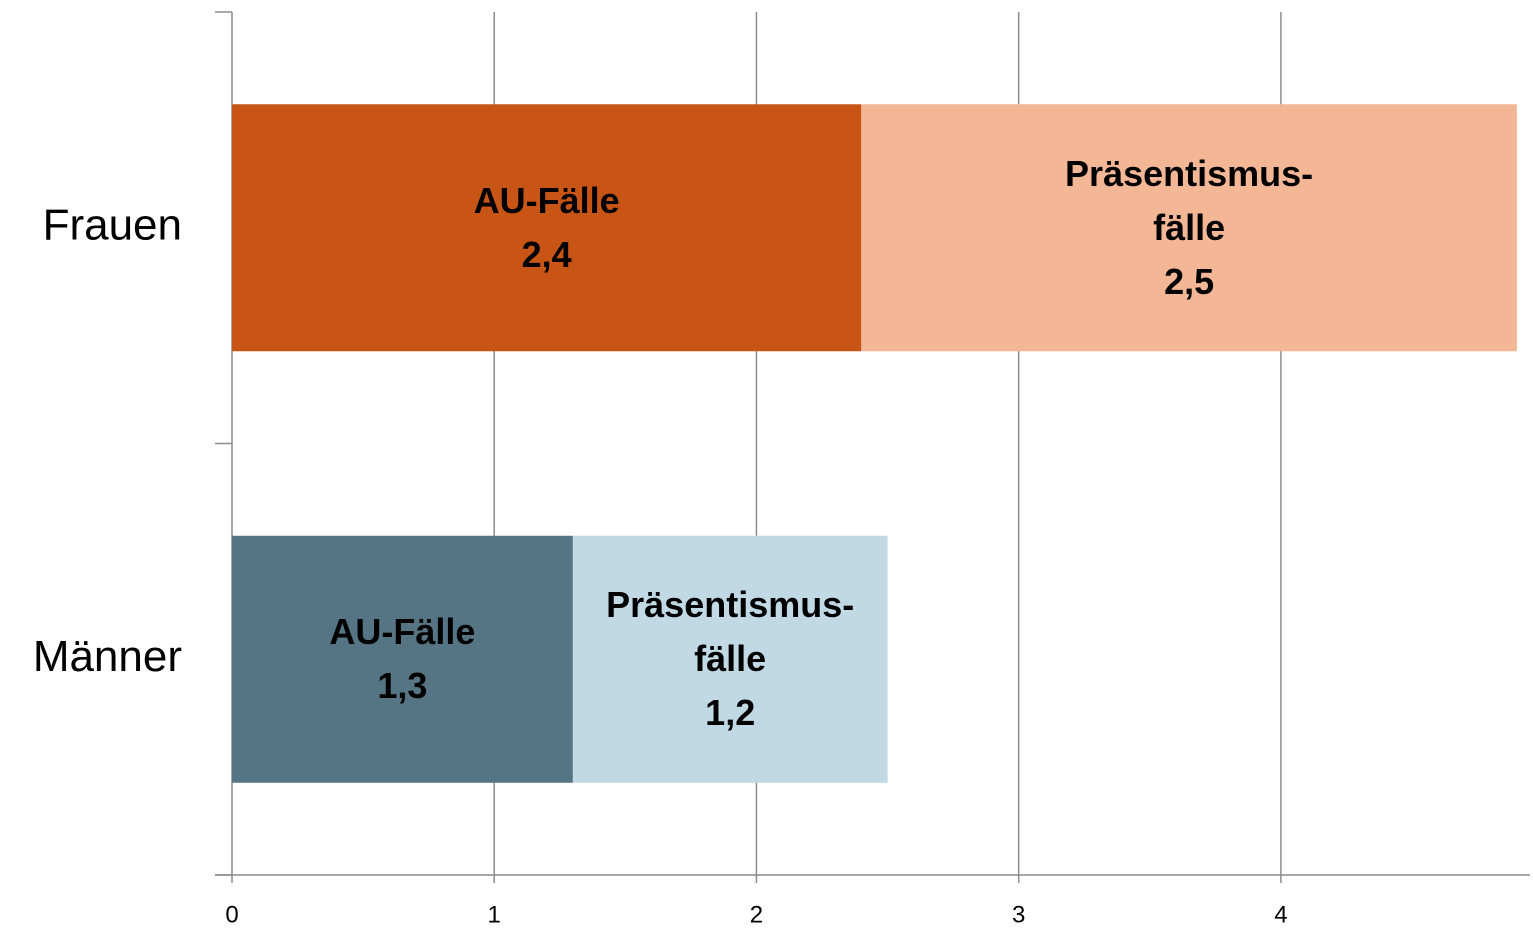  Describe the element at coordinates (546, 254) in the screenshot. I see `value-label: 2,4` at that location.